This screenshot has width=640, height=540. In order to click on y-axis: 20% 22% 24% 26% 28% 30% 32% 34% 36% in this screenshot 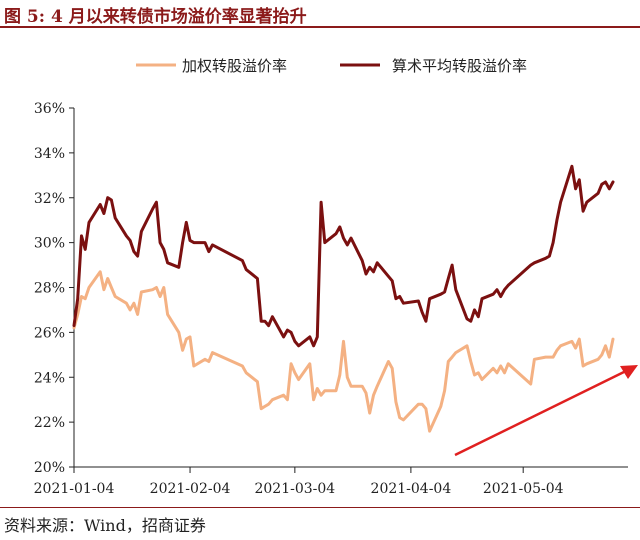, I will do `click(54, 288)`.